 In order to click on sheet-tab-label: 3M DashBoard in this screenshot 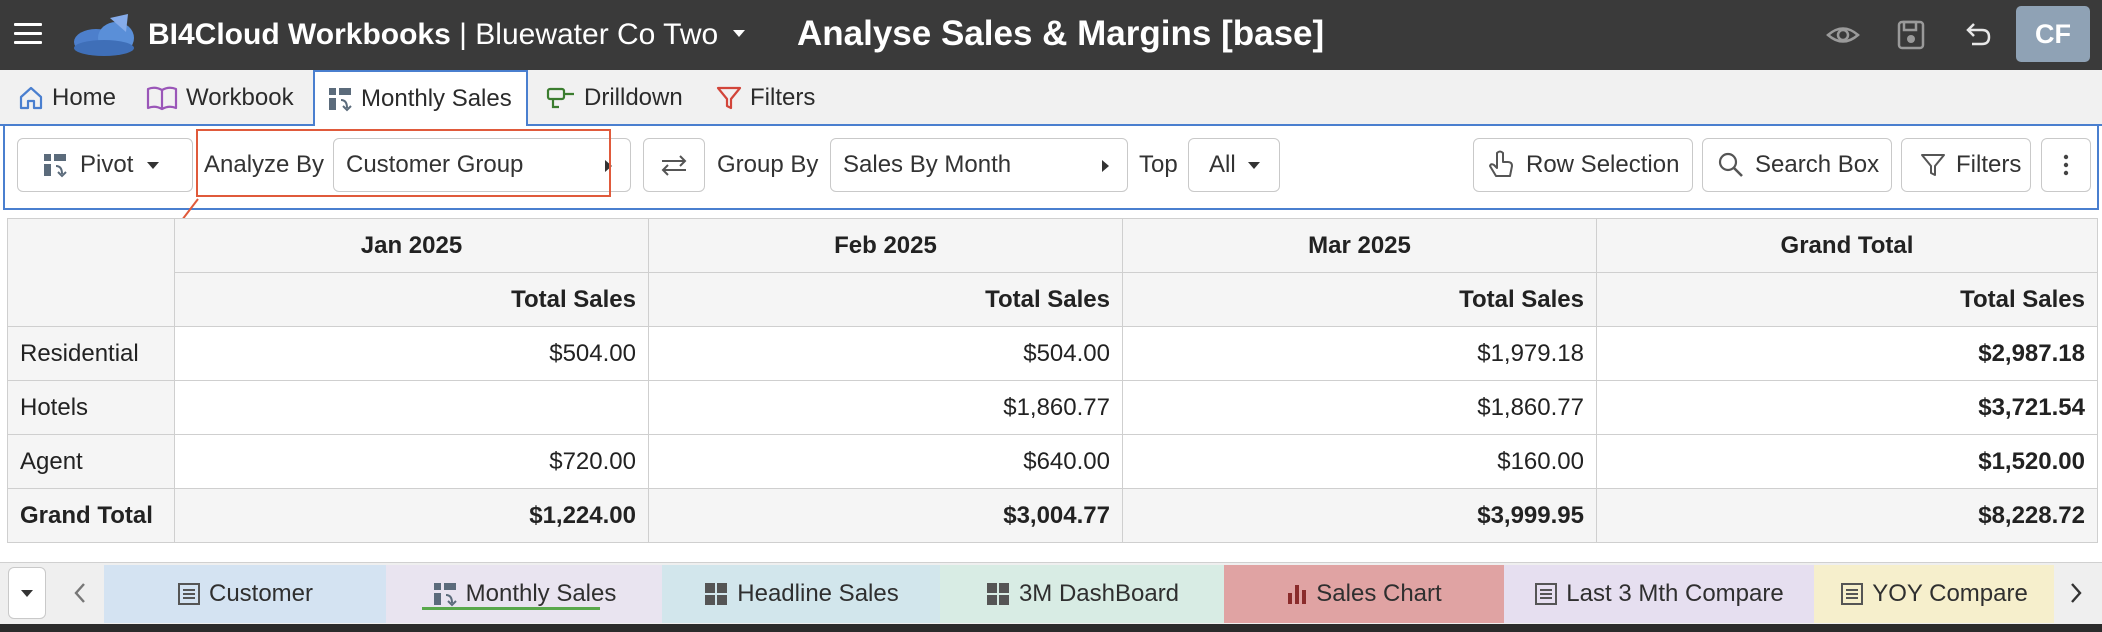, I will do `click(1099, 593)`.